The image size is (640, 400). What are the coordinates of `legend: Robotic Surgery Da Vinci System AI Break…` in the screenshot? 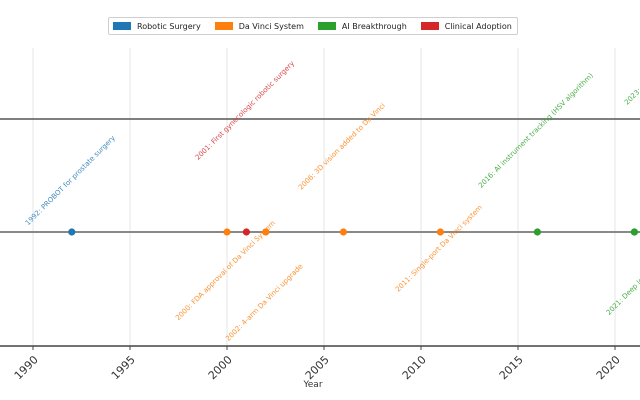 It's located at (313, 26).